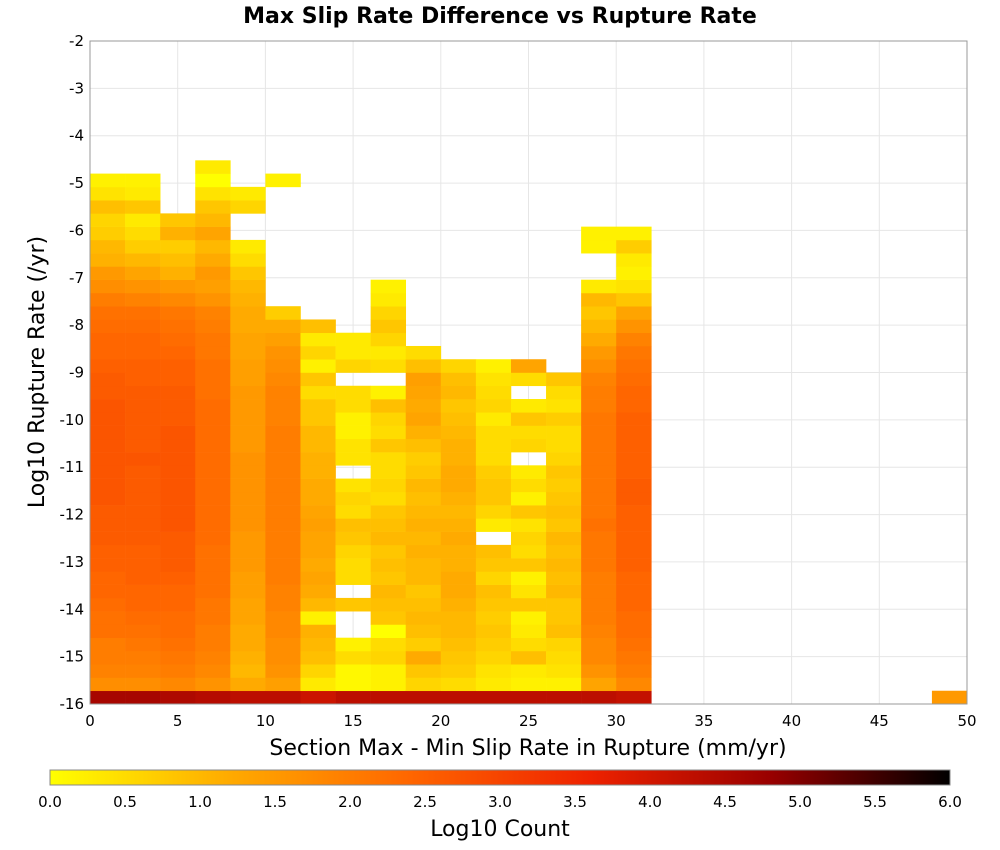  Describe the element at coordinates (76, 373) in the screenshot. I see `y-tick-label: -9` at that location.